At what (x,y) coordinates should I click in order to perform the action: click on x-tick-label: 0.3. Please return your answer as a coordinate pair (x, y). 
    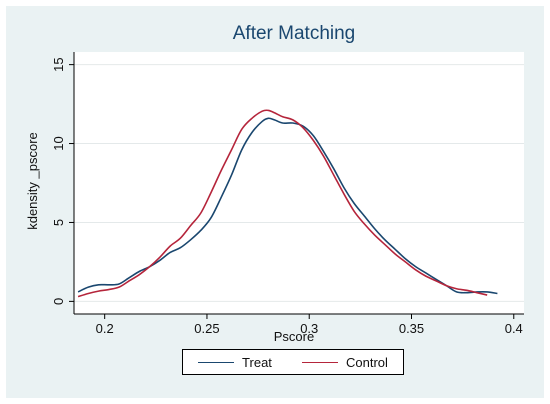
    Looking at the image, I should click on (309, 328).